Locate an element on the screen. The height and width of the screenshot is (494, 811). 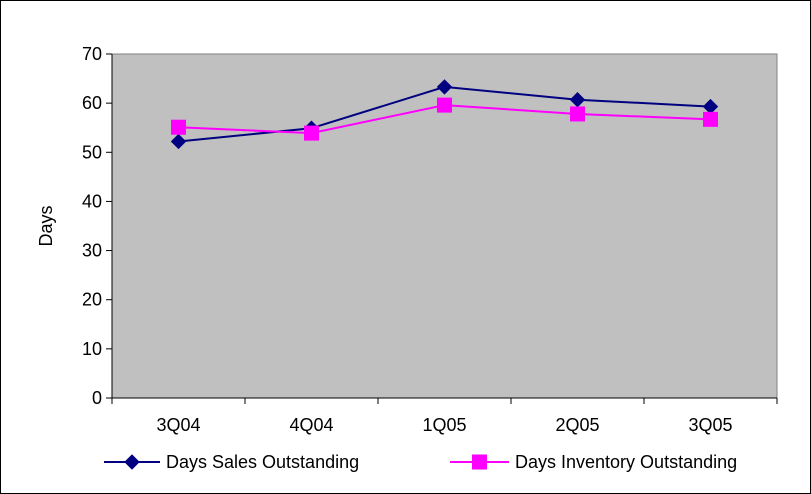
y-tick-label: 40 is located at coordinates (92, 201).